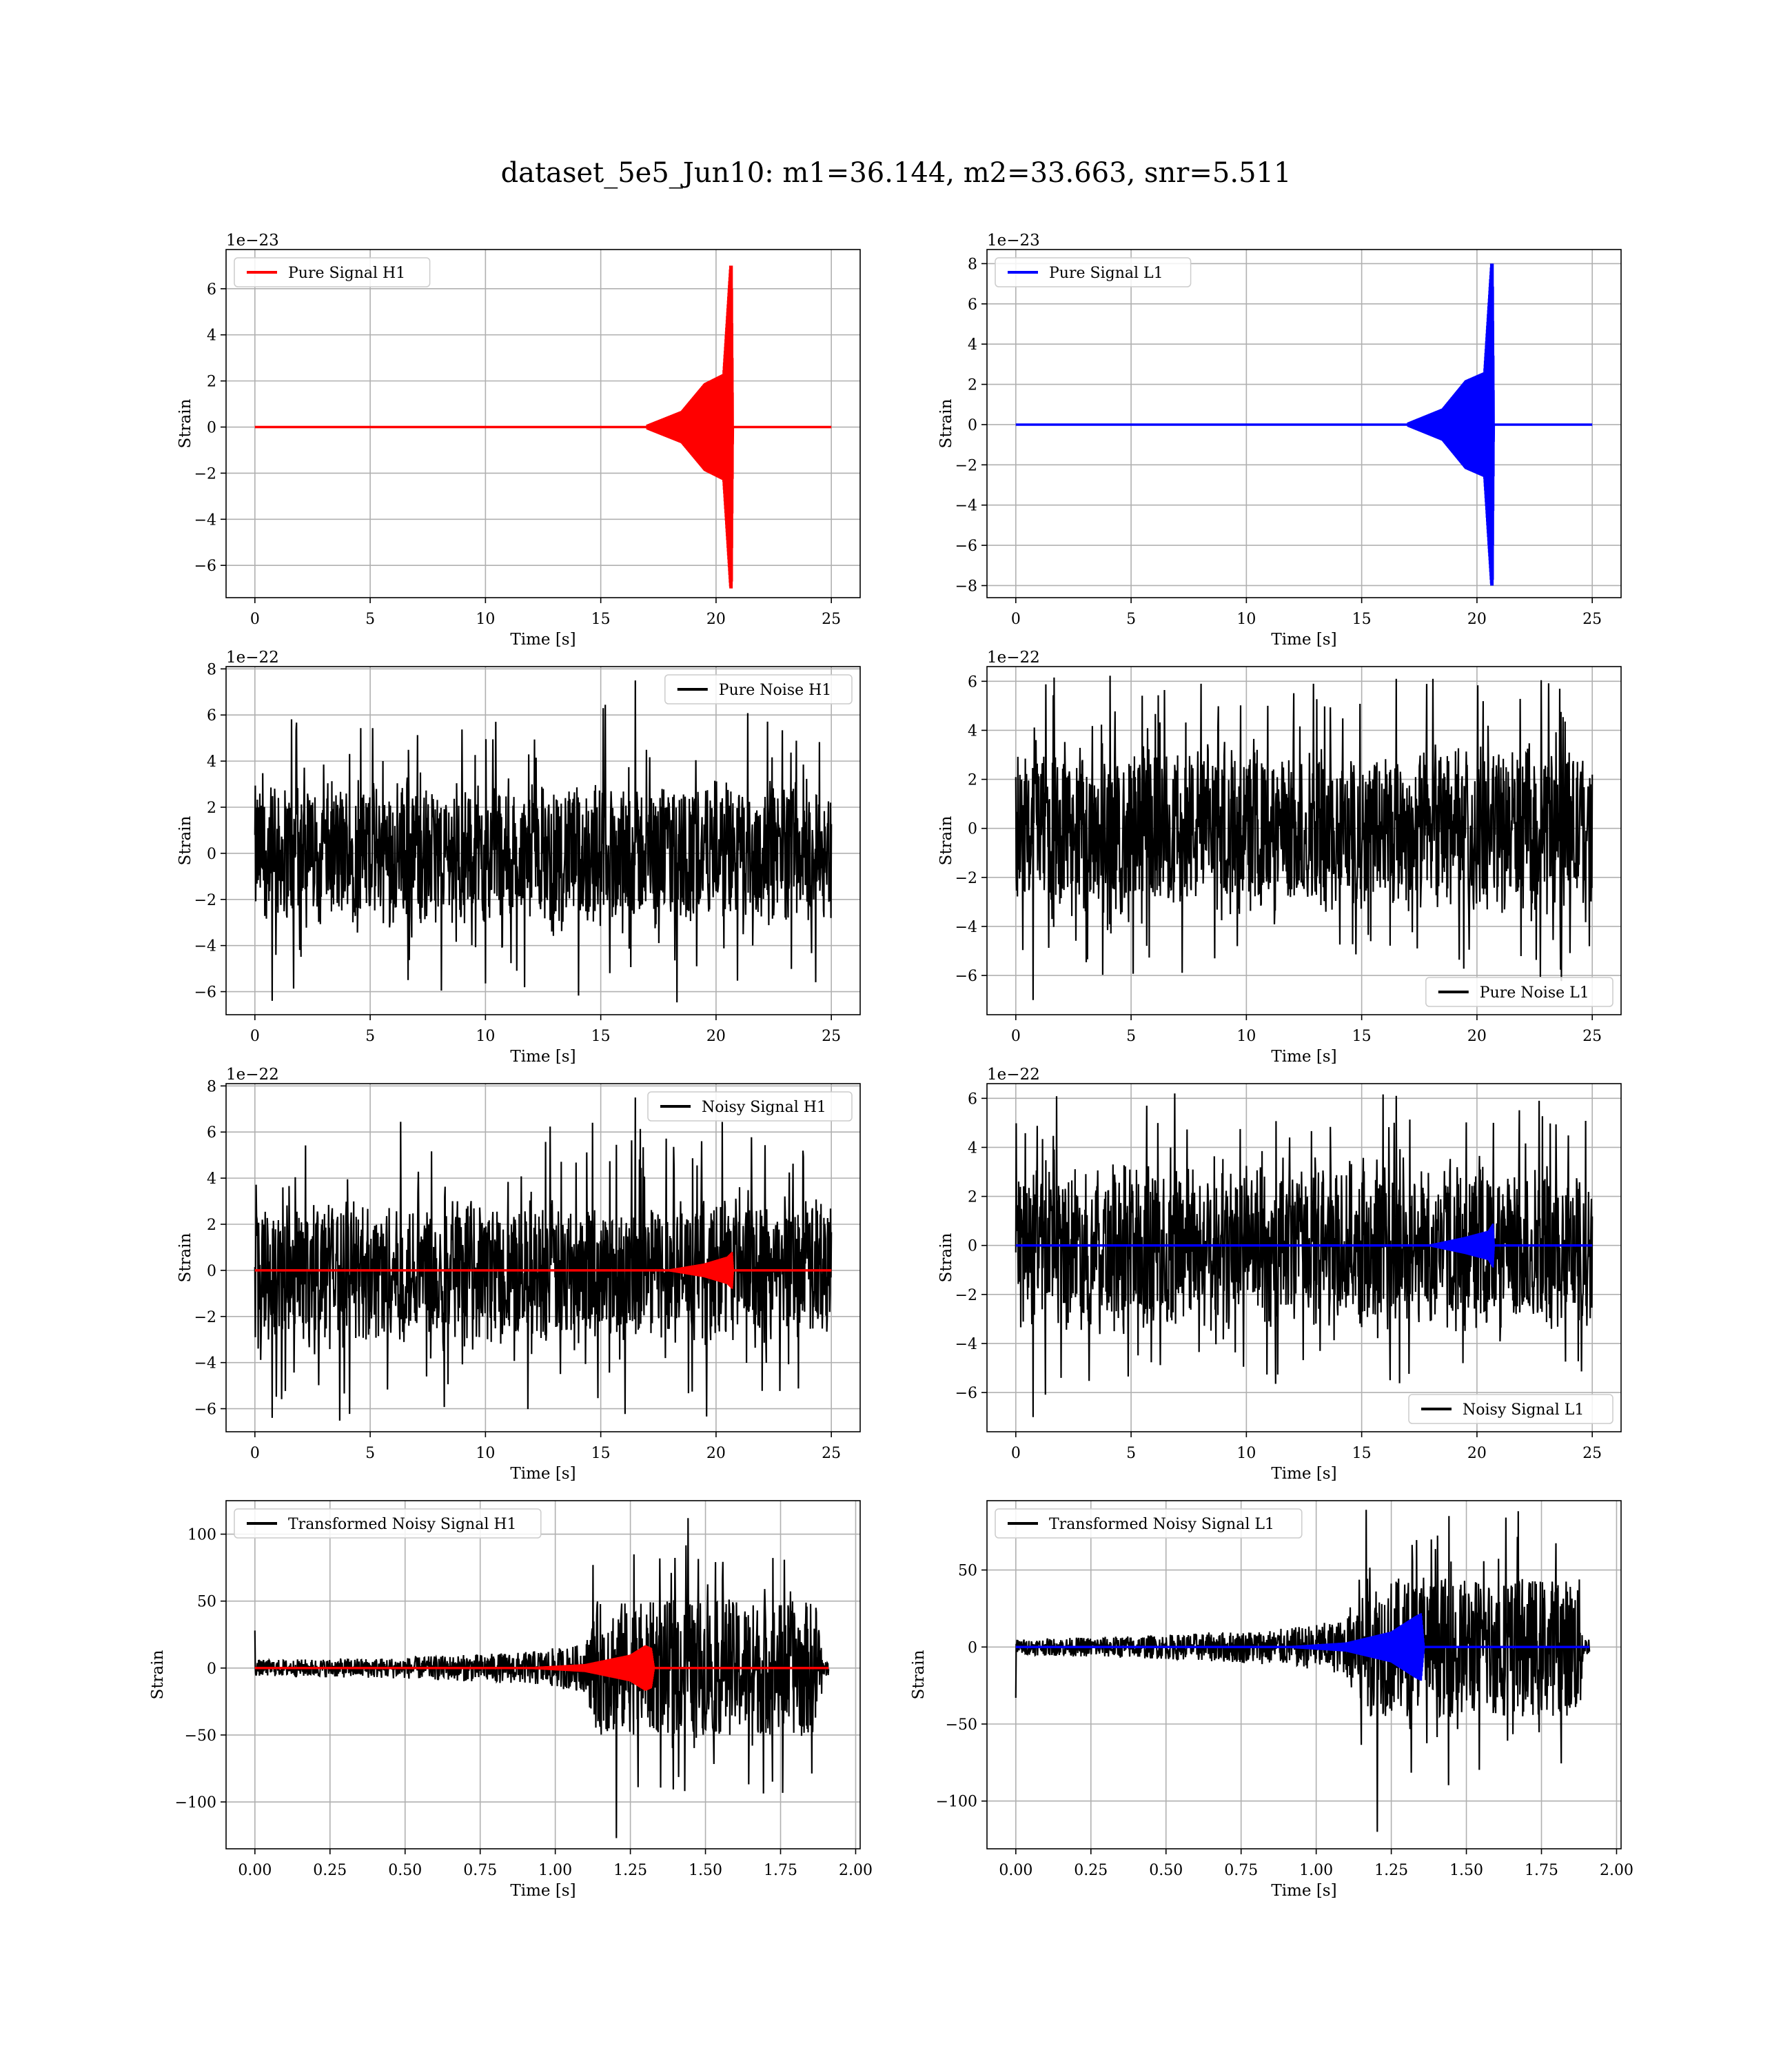  What do you see at coordinates (716, 619) in the screenshot?
I see `x-tick-label: 20` at bounding box center [716, 619].